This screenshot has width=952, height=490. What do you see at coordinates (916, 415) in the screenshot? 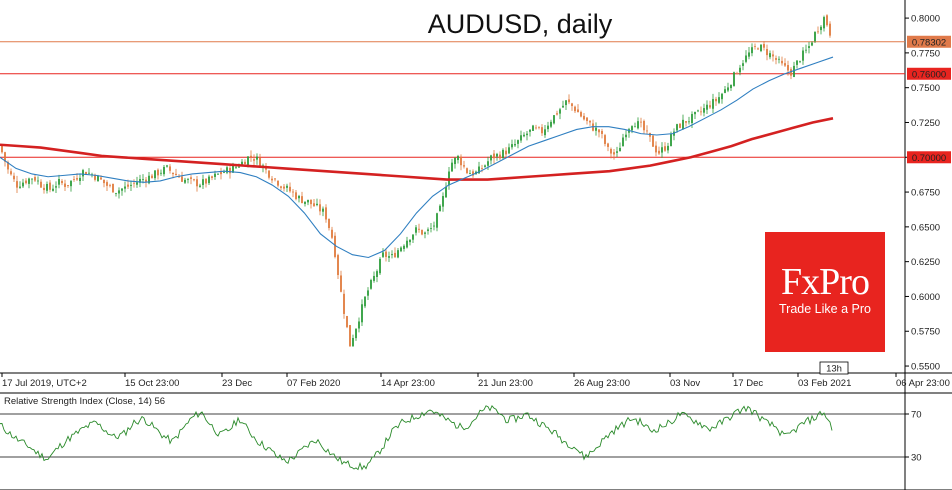
I see `rsi-tick-label: 70` at bounding box center [916, 415].